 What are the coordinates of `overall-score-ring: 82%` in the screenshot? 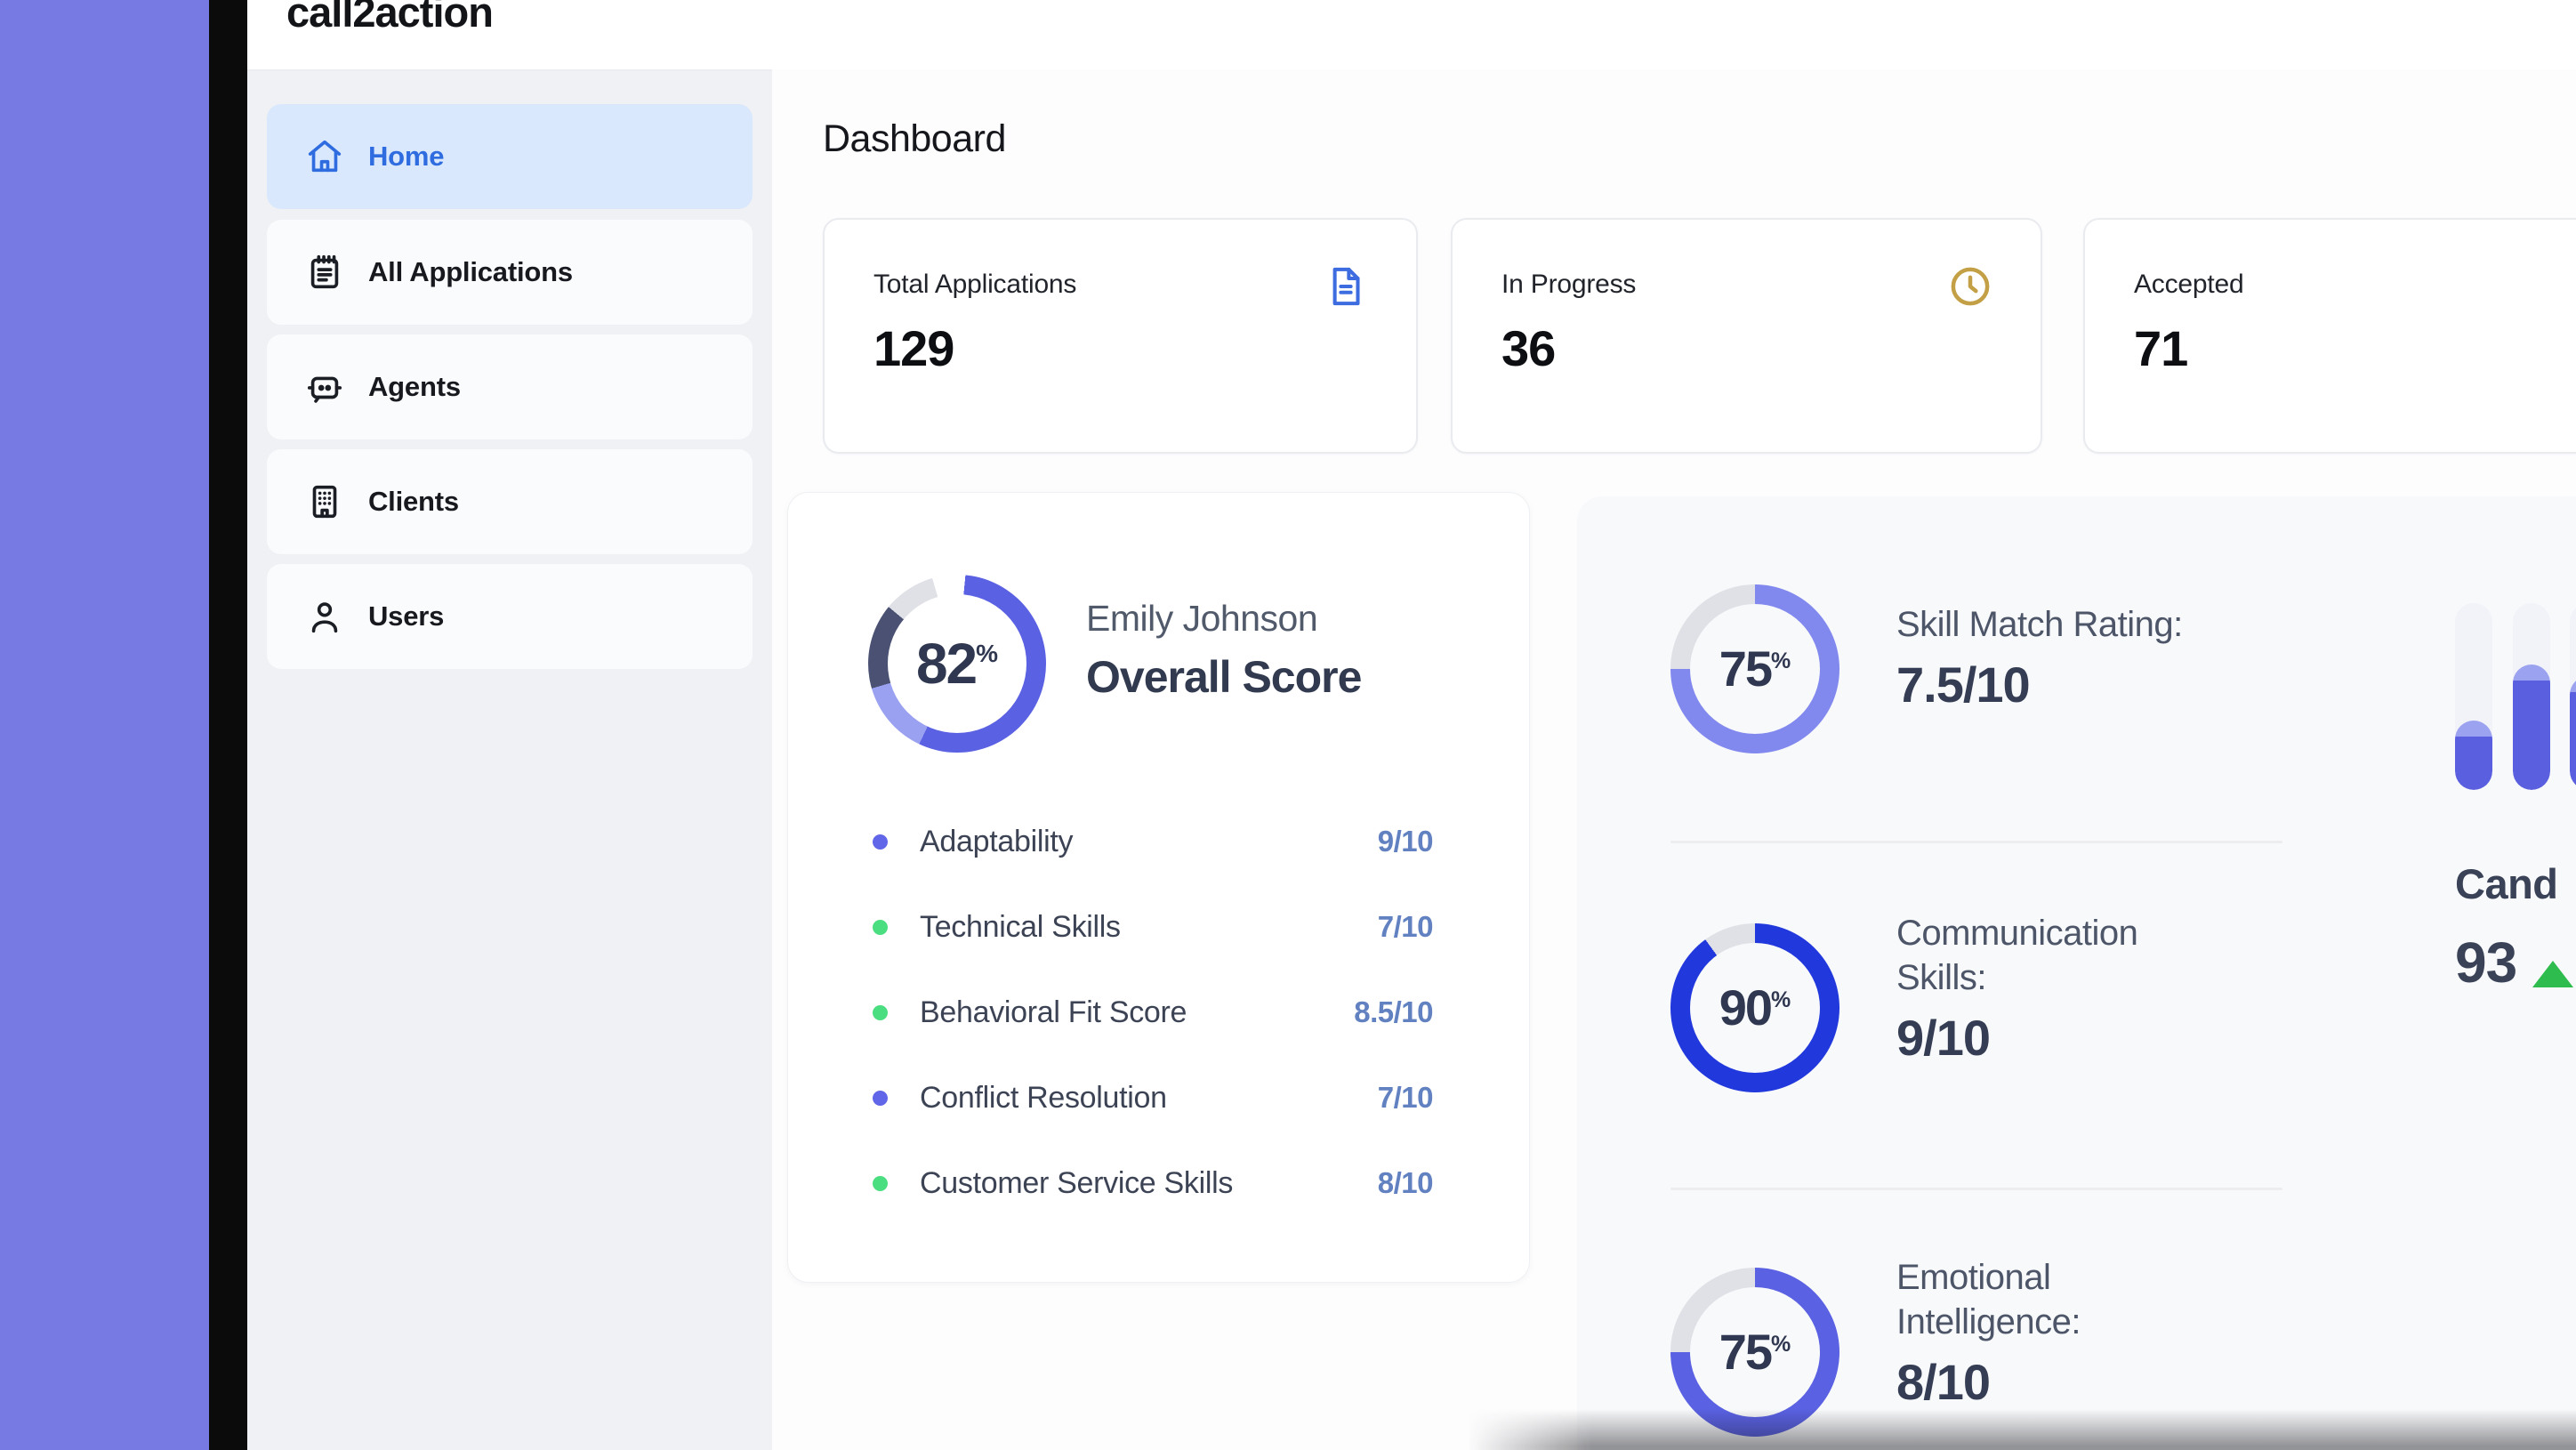 It's located at (957, 664).